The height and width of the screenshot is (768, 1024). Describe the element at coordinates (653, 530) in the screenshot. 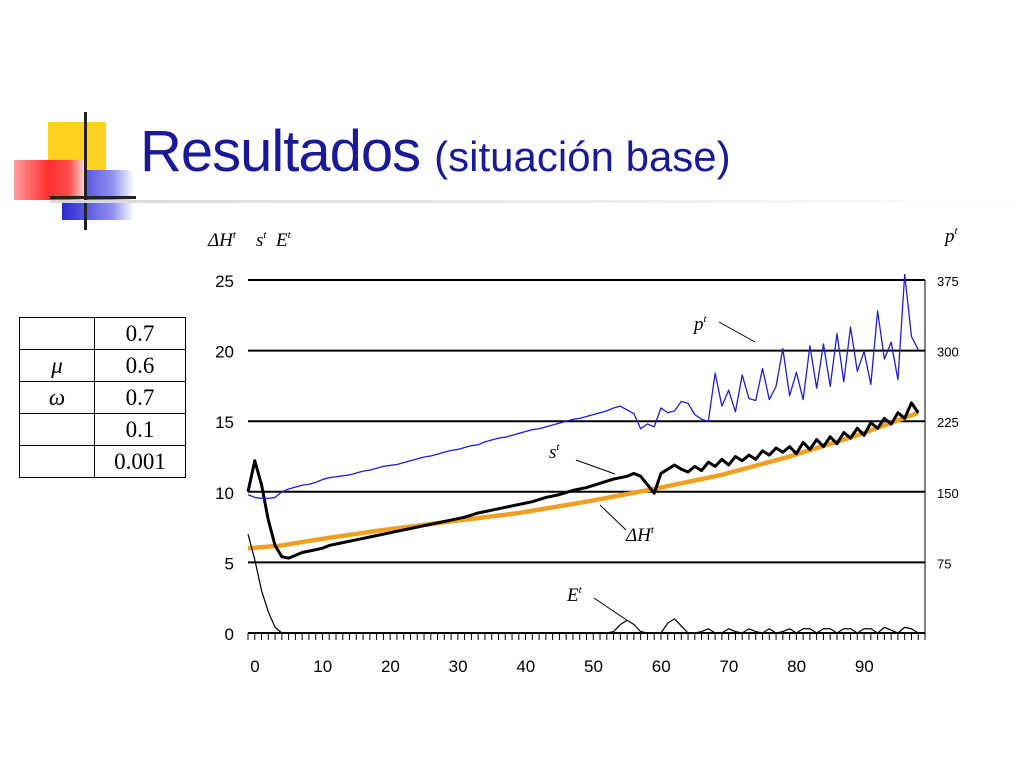

I see `annotation-H-sup: t` at that location.